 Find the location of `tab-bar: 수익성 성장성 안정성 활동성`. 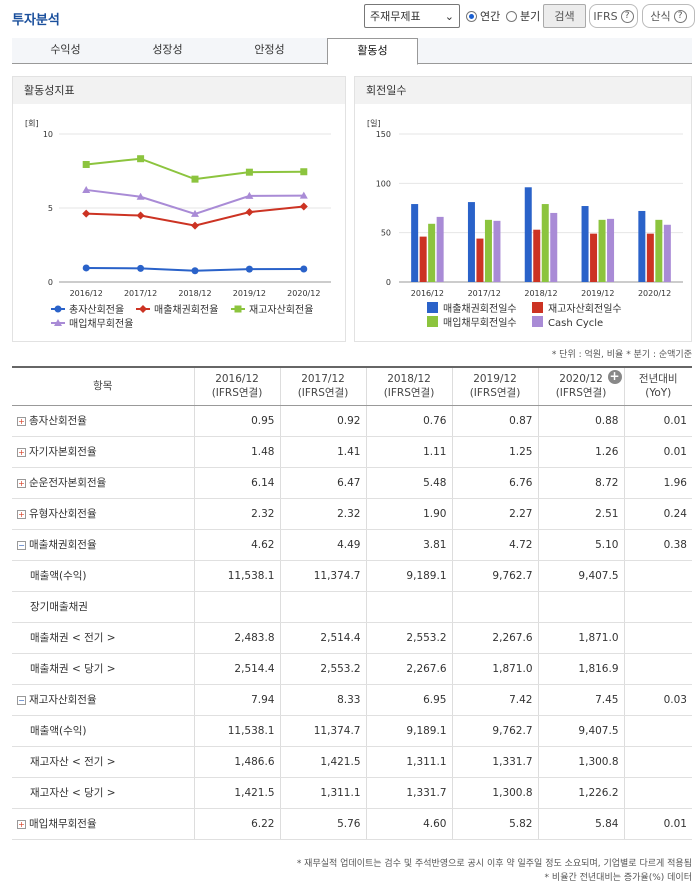

tab-bar: 수익성 성장성 안정성 활동성 is located at coordinates (352, 51).